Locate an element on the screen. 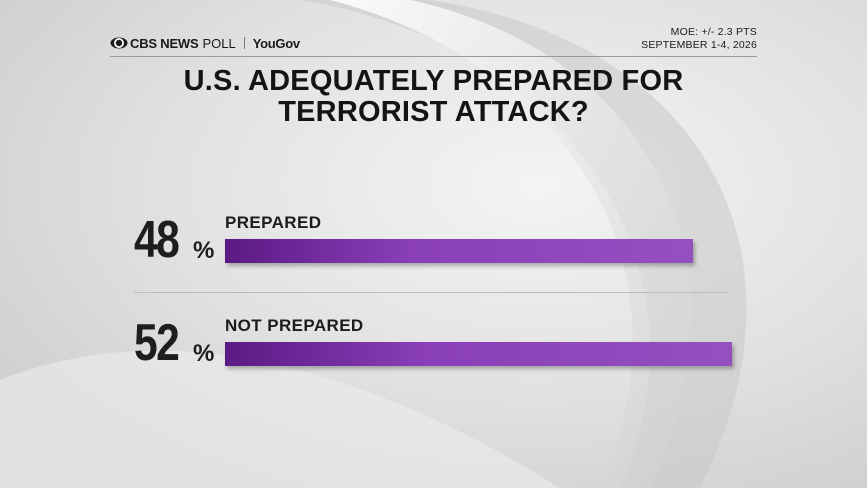 The width and height of the screenshot is (867, 488). margin-of-error: MOE: +/- 2.3 PTS is located at coordinates (713, 32).